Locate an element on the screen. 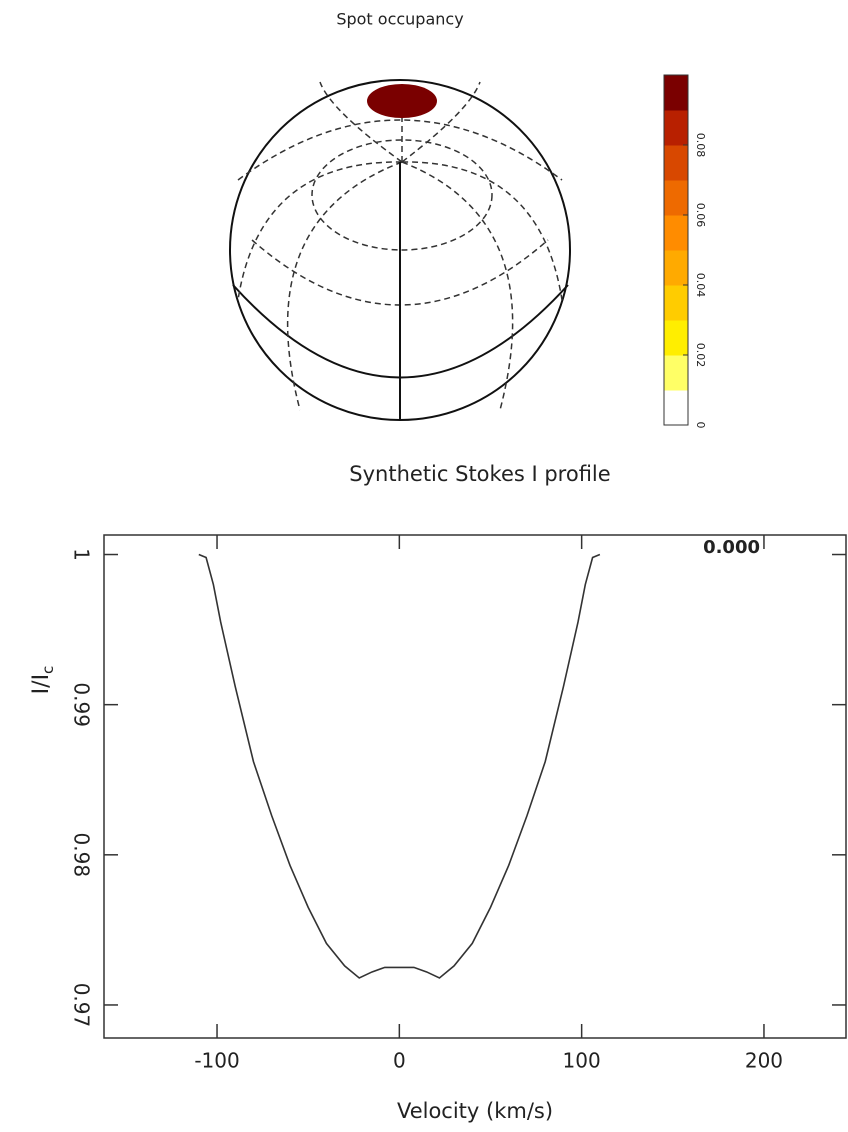 Image resolution: width=848 pixels, height=1132 pixels. colorbar-frame is located at coordinates (676, 250).